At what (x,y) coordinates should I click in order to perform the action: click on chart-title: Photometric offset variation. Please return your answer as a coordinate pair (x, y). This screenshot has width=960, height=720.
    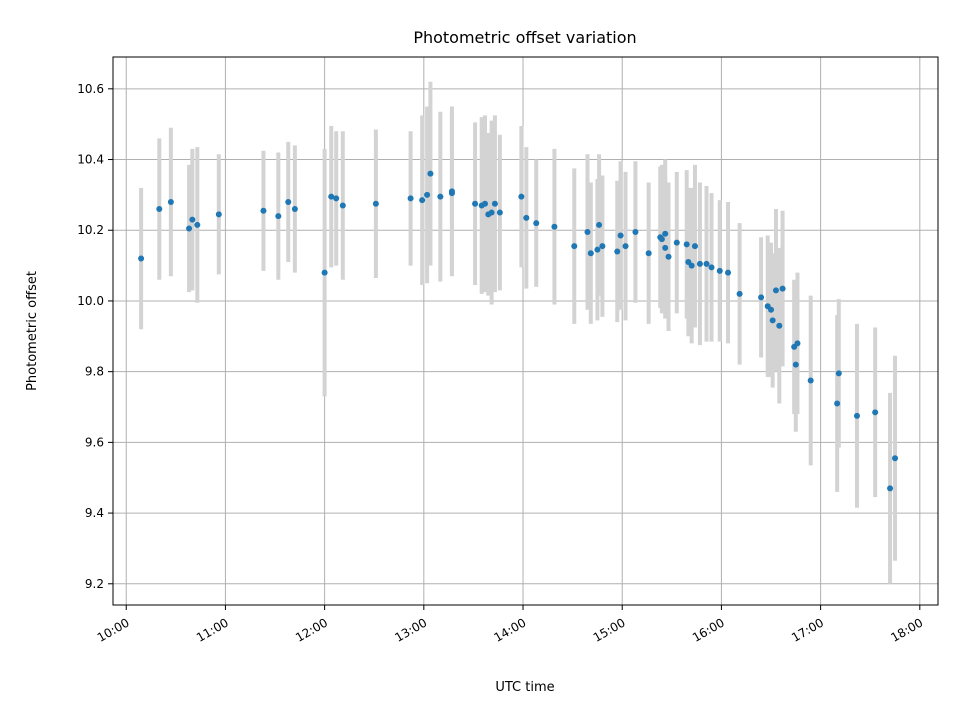
    Looking at the image, I should click on (524, 37).